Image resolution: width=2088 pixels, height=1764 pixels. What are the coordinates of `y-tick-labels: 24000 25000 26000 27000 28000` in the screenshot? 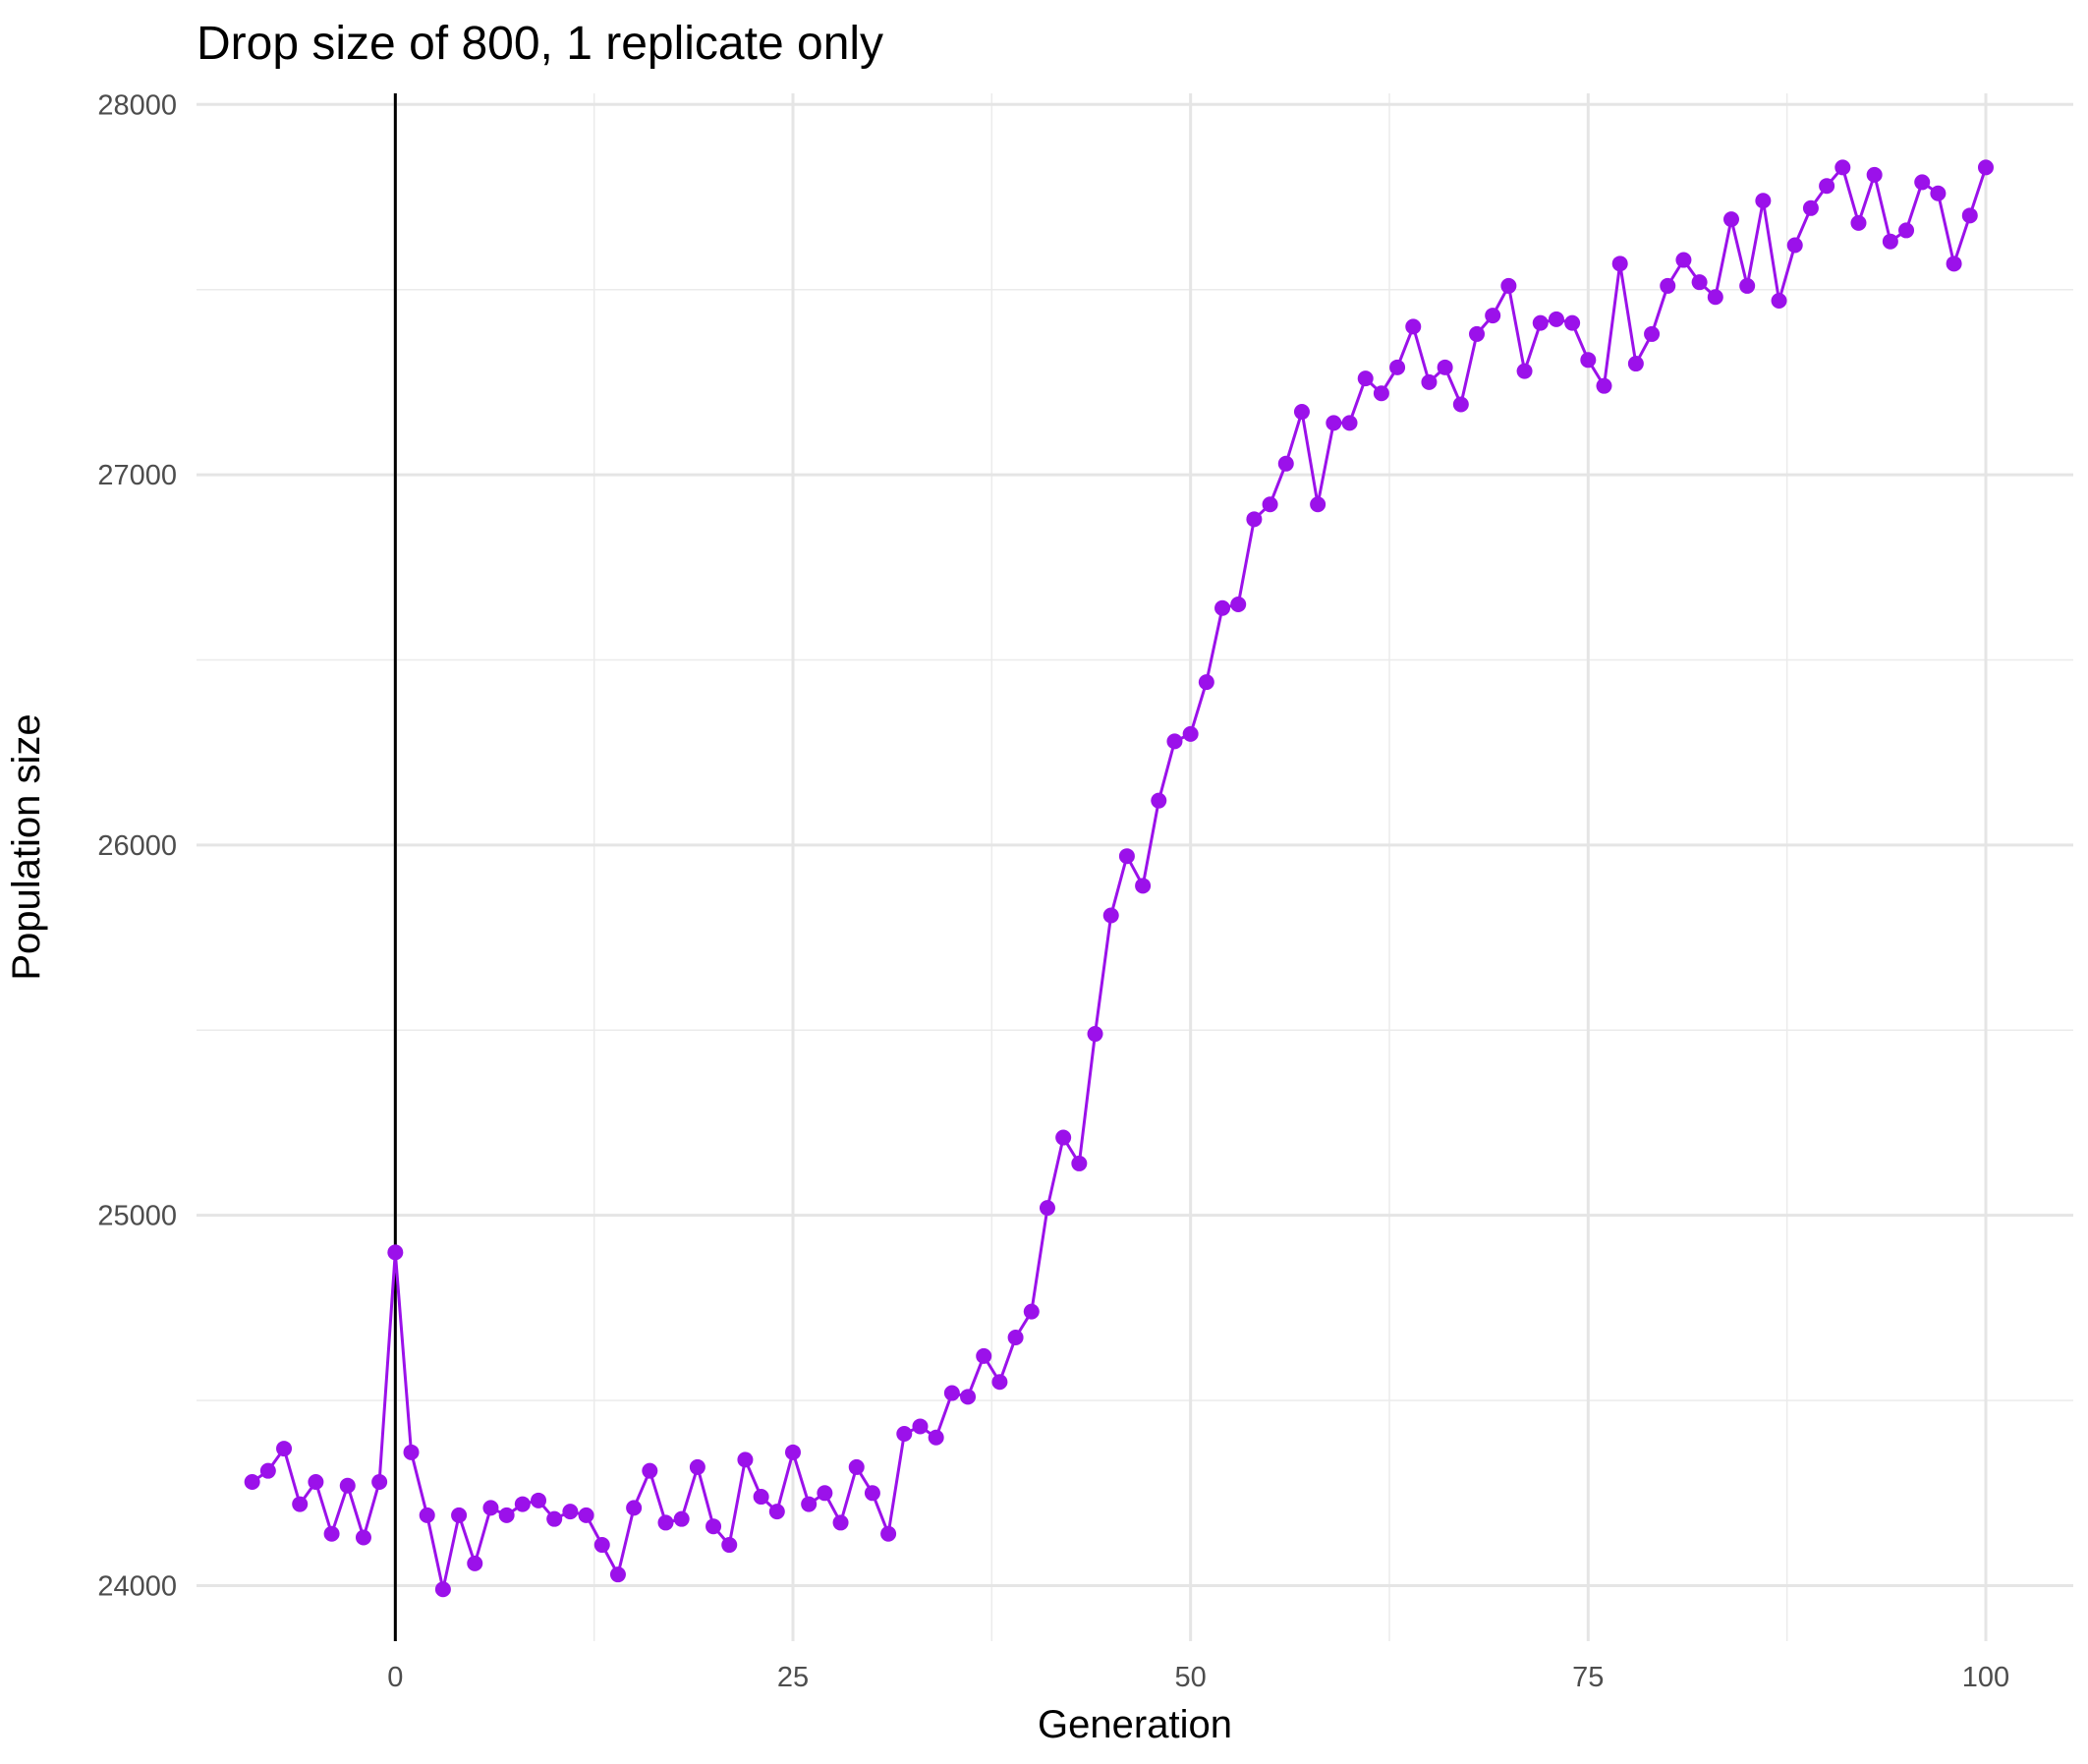 It's located at (137, 845).